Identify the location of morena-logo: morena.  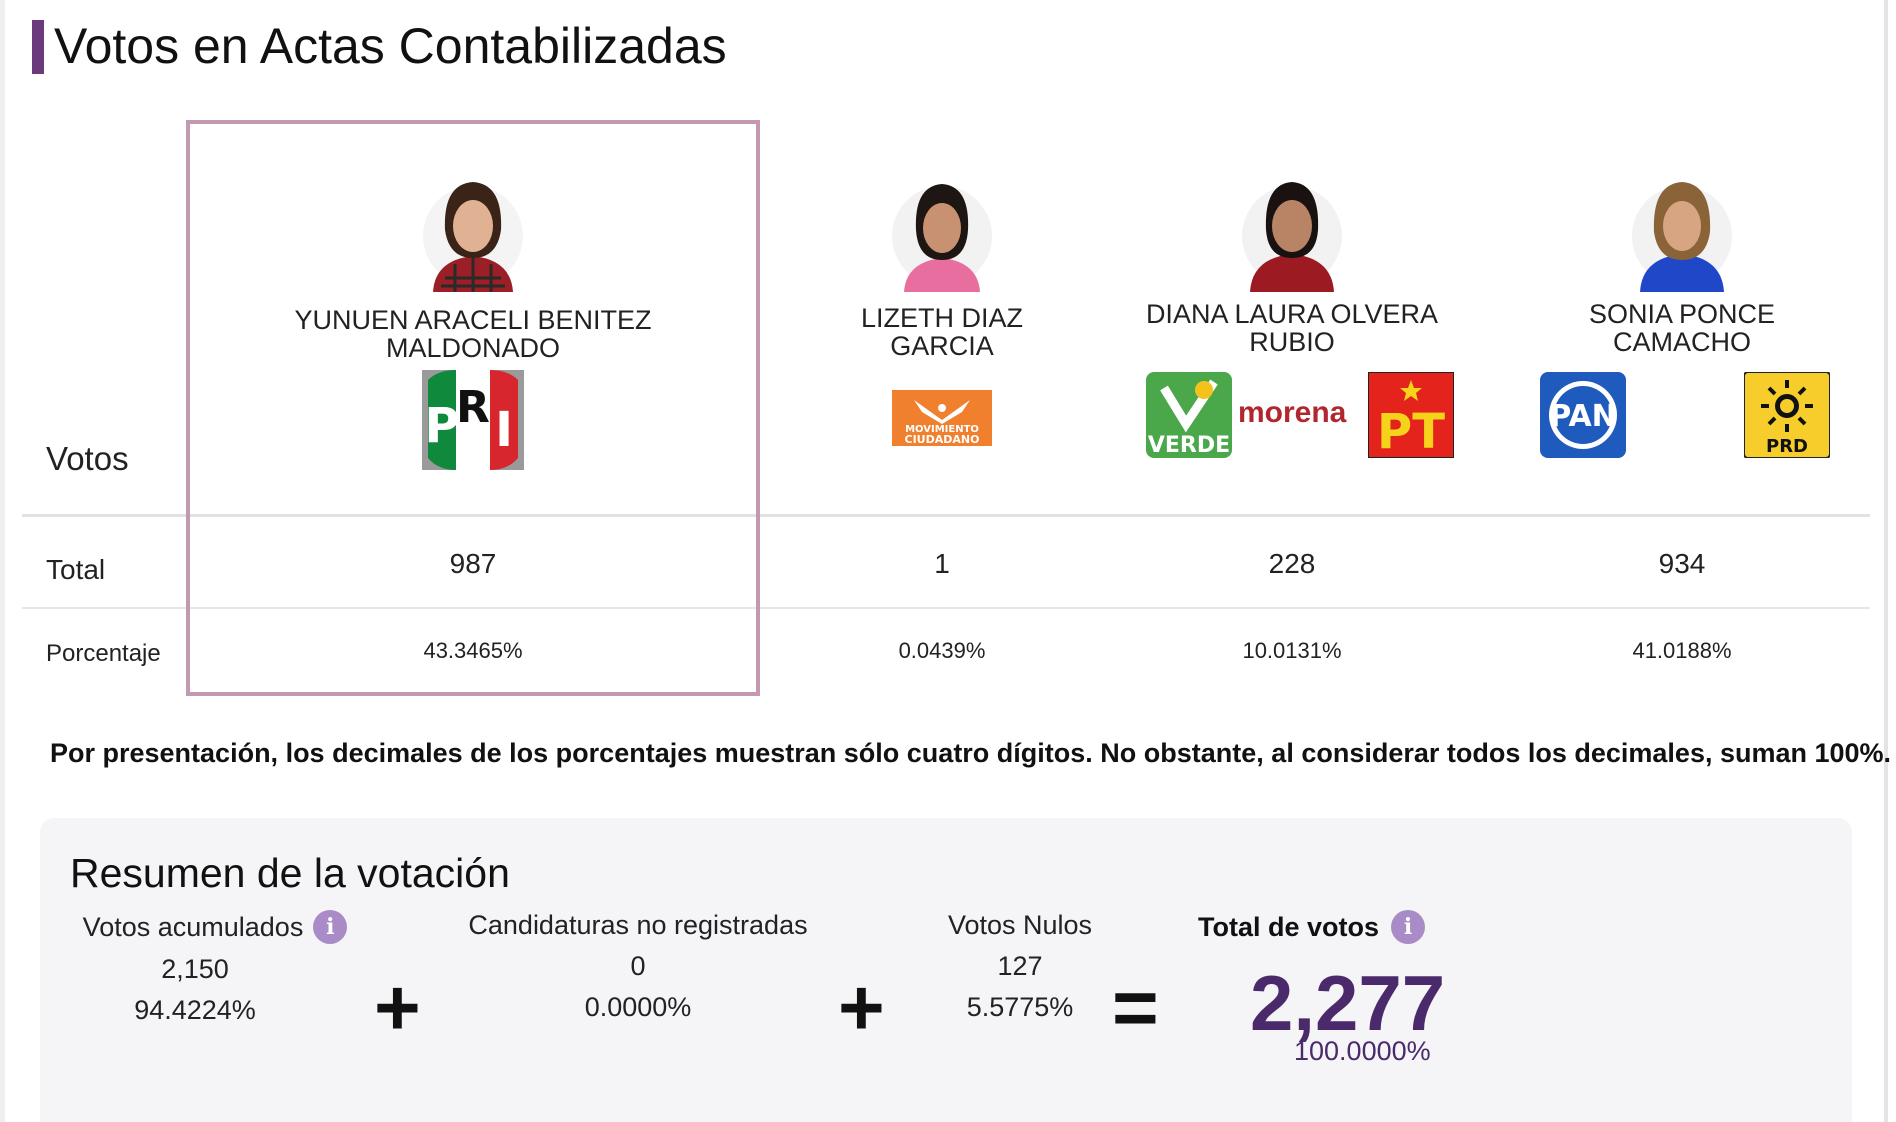
(1292, 412).